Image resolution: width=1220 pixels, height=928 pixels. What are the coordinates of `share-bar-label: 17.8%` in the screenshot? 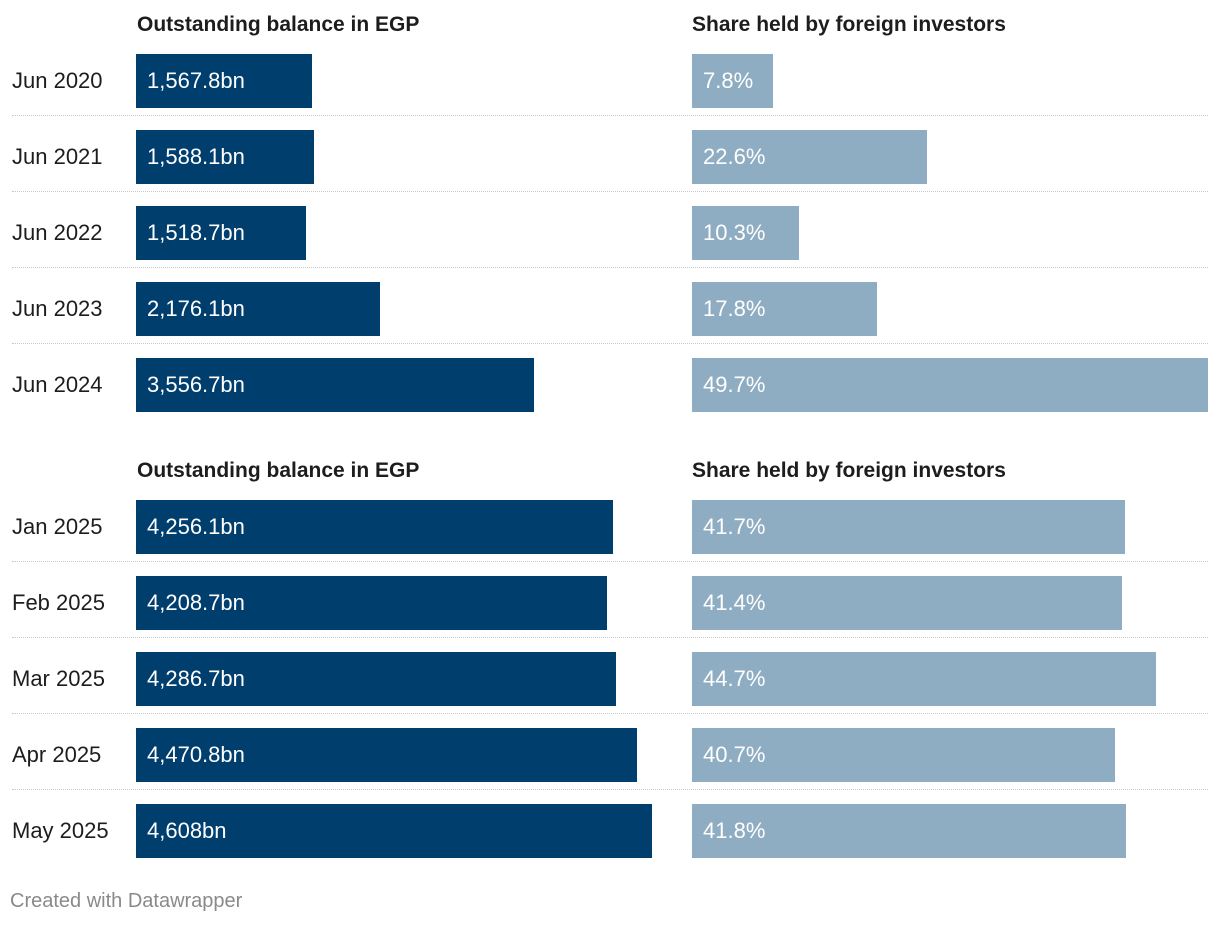 It's located at (734, 308).